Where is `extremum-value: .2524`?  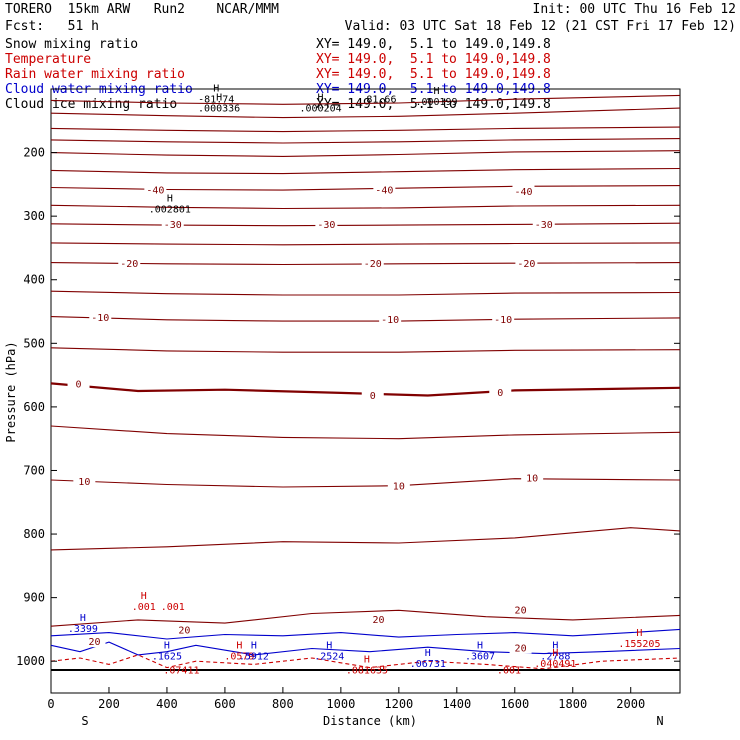
extremum-value: .2524 is located at coordinates (329, 657).